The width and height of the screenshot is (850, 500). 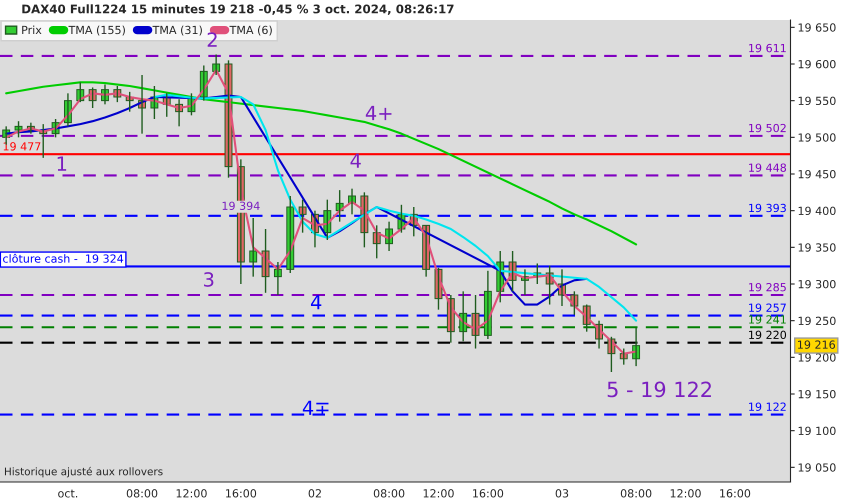 I want to click on y-tick-label: 19 200, so click(x=817, y=357).